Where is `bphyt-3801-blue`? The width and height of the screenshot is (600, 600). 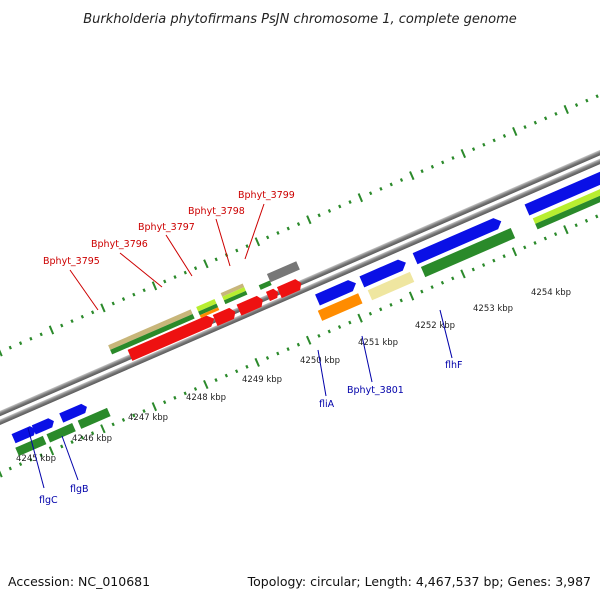 bphyt-3801-blue is located at coordinates (382, 273).